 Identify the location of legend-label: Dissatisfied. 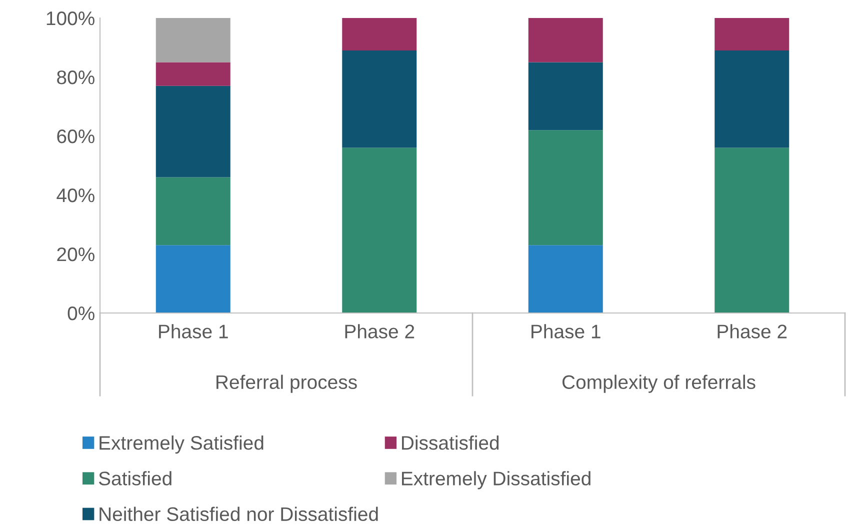
(450, 443).